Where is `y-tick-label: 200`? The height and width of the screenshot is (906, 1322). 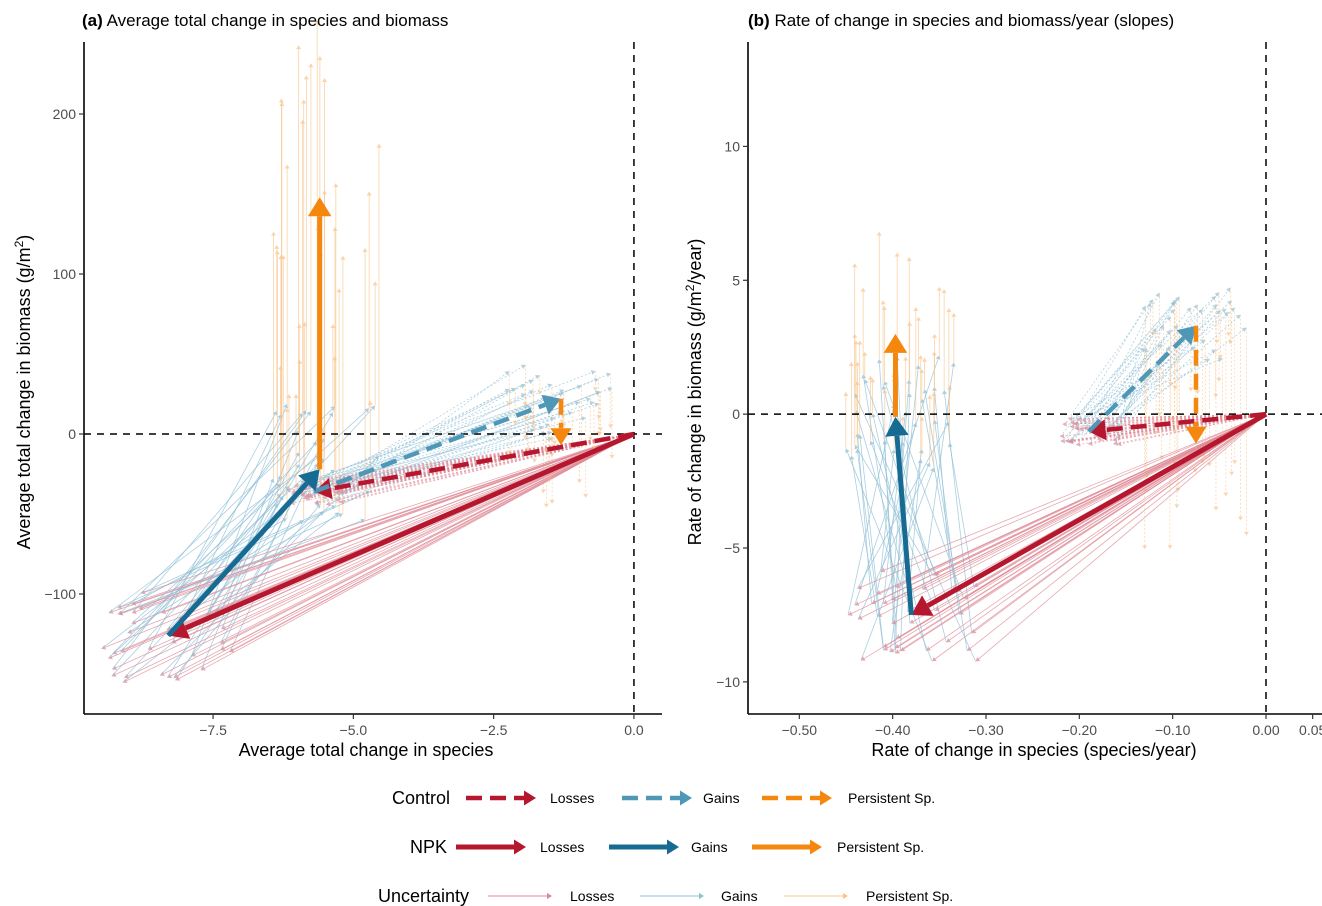
y-tick-label: 200 is located at coordinates (65, 114).